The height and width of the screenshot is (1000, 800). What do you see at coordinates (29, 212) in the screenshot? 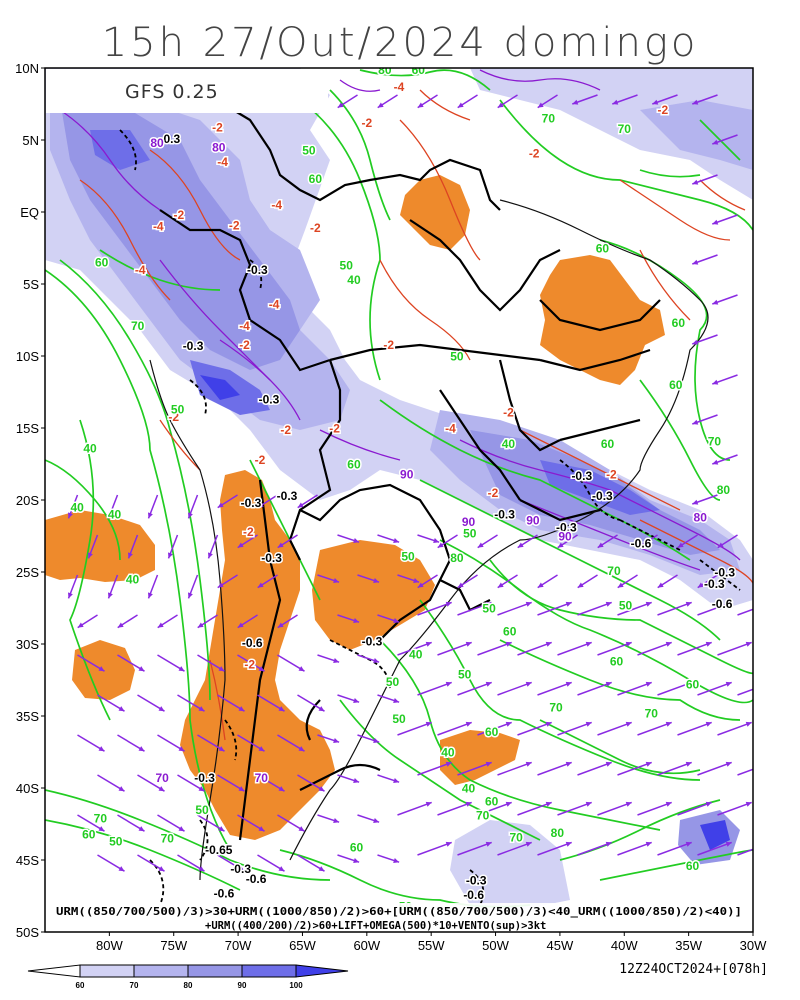
I see `lat-tick-label: EQ` at bounding box center [29, 212].